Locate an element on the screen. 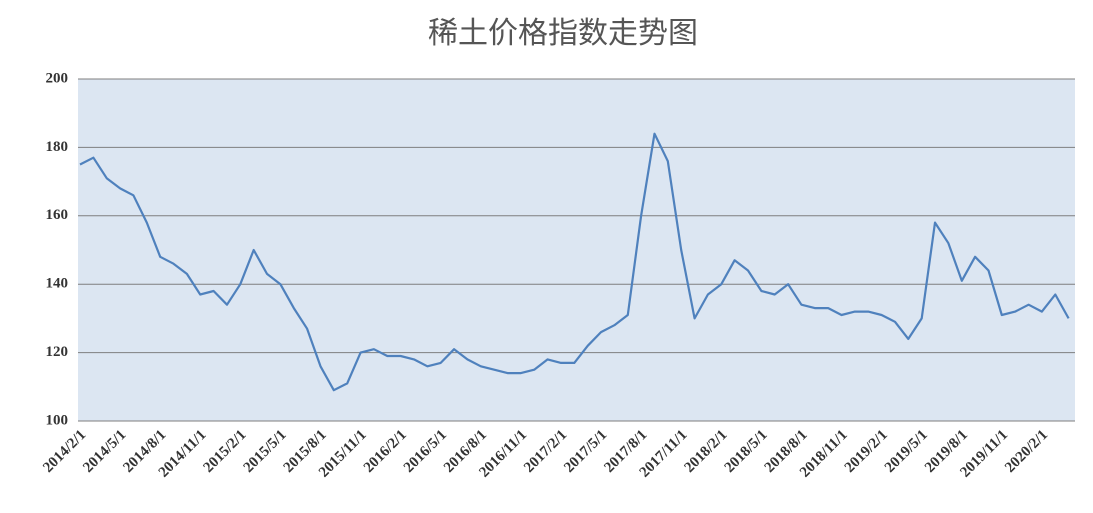 The image size is (1093, 513). x-tick-label: 2017/5/1 is located at coordinates (585, 451).